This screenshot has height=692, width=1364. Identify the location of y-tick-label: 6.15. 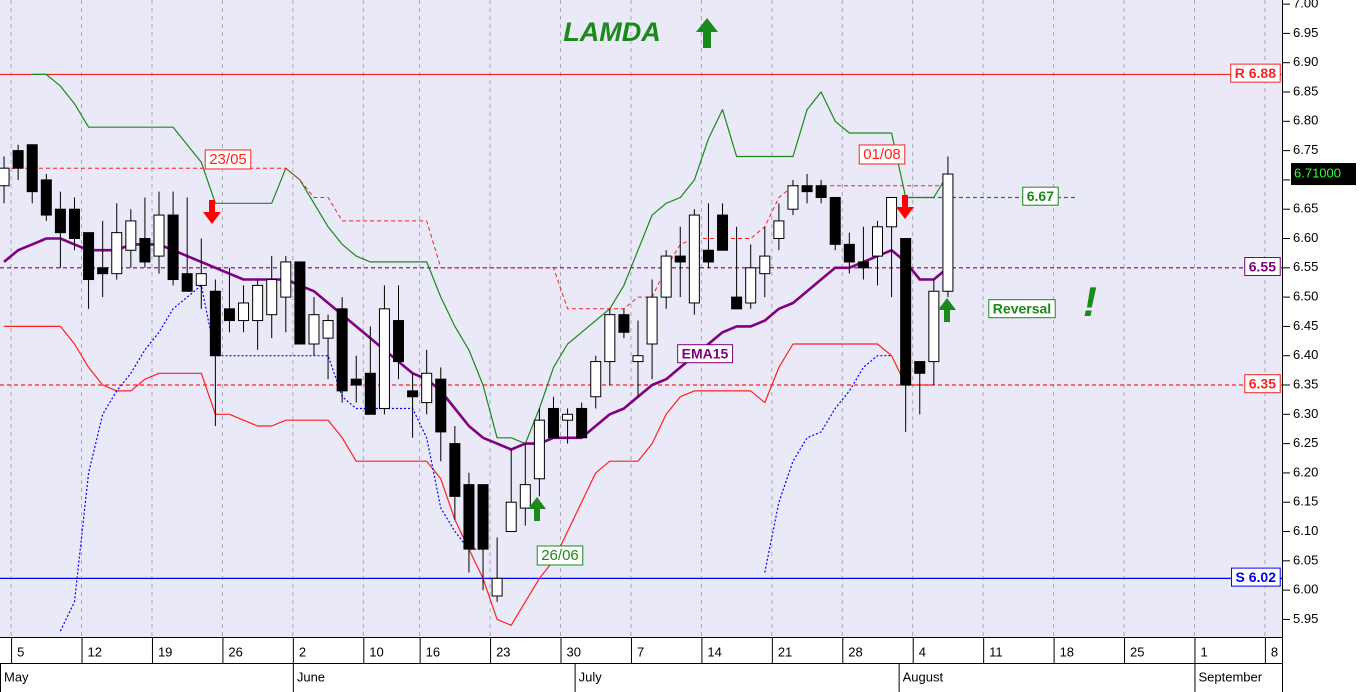
(1305, 501).